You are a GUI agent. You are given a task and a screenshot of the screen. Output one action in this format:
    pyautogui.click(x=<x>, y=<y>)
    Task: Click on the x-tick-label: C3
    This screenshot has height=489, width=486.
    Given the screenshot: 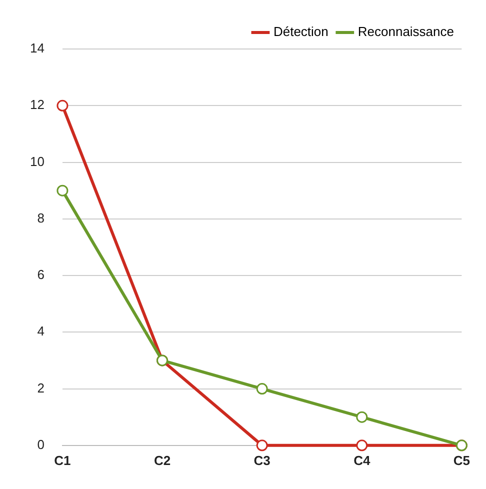 What is the action you would take?
    pyautogui.click(x=262, y=460)
    